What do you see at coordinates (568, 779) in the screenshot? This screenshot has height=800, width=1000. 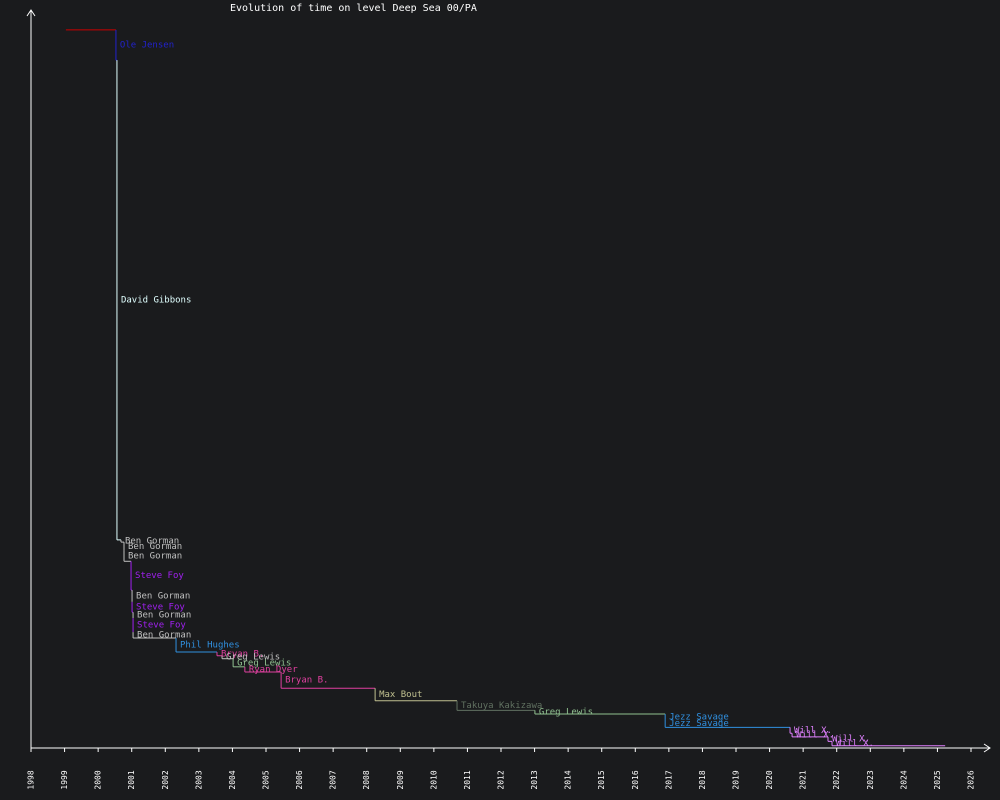 I see `x-tick-label: 2014` at bounding box center [568, 779].